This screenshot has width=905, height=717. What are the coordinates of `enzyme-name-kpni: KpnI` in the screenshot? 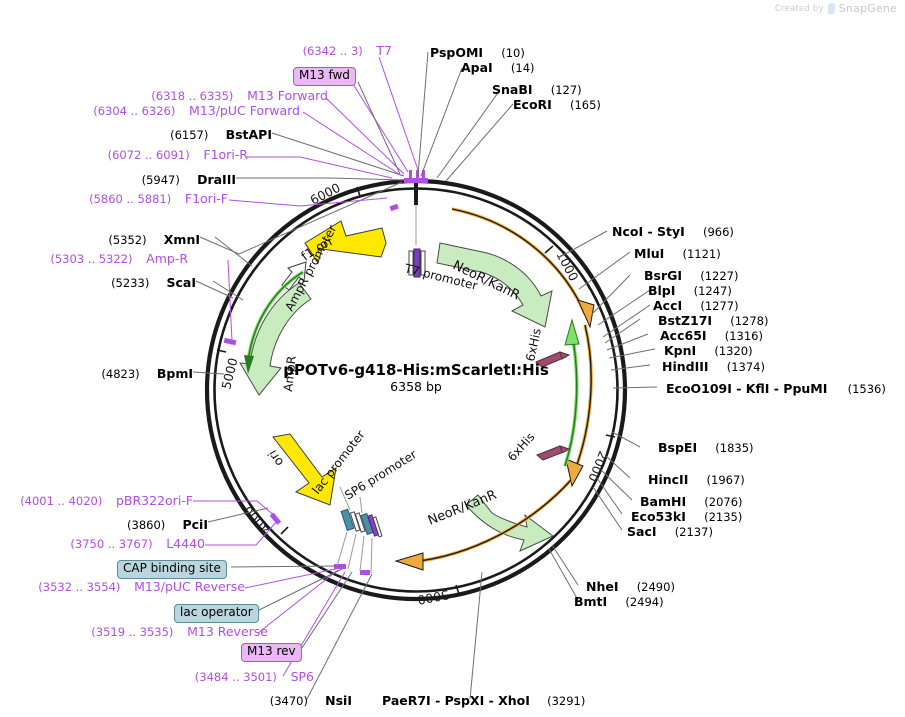 It's located at (680, 350).